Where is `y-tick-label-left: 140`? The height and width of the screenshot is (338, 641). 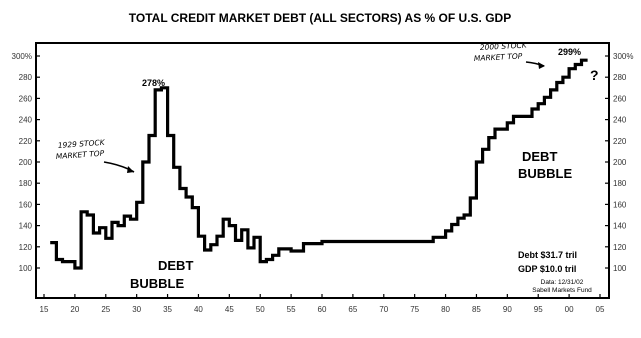
y-tick-label-left: 140 is located at coordinates (26, 226).